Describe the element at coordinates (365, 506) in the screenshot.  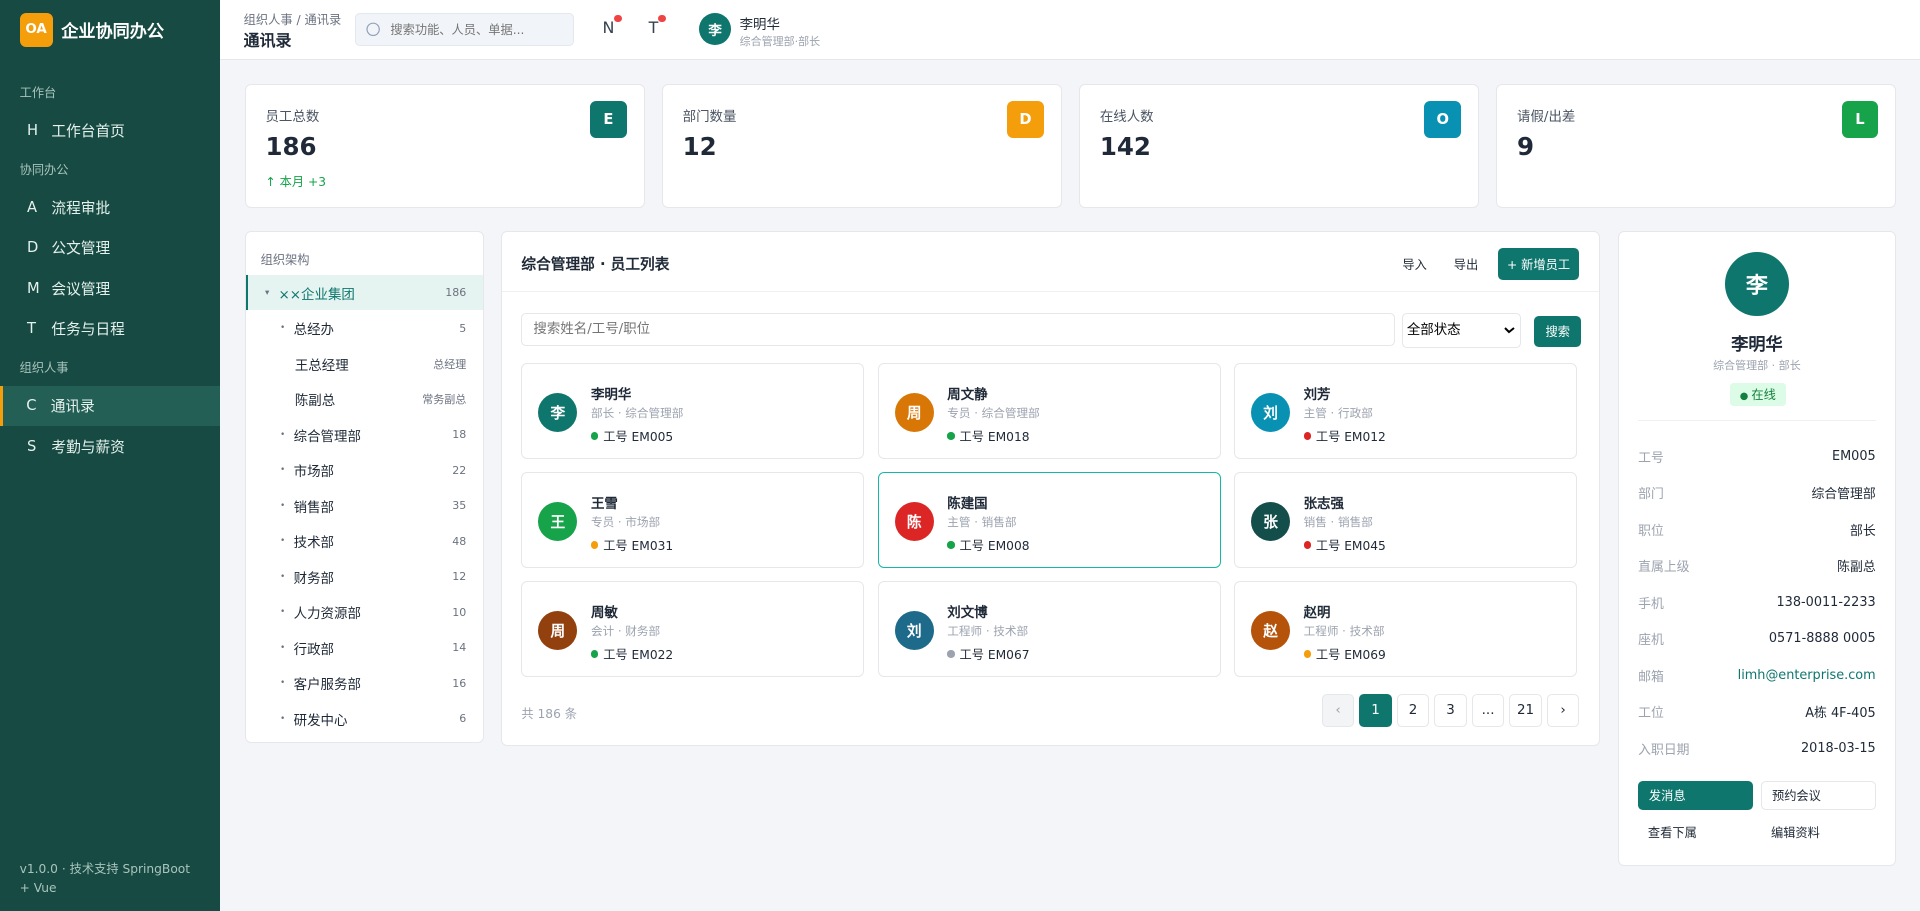
I see `tree-node: • 销售部 35` at that location.